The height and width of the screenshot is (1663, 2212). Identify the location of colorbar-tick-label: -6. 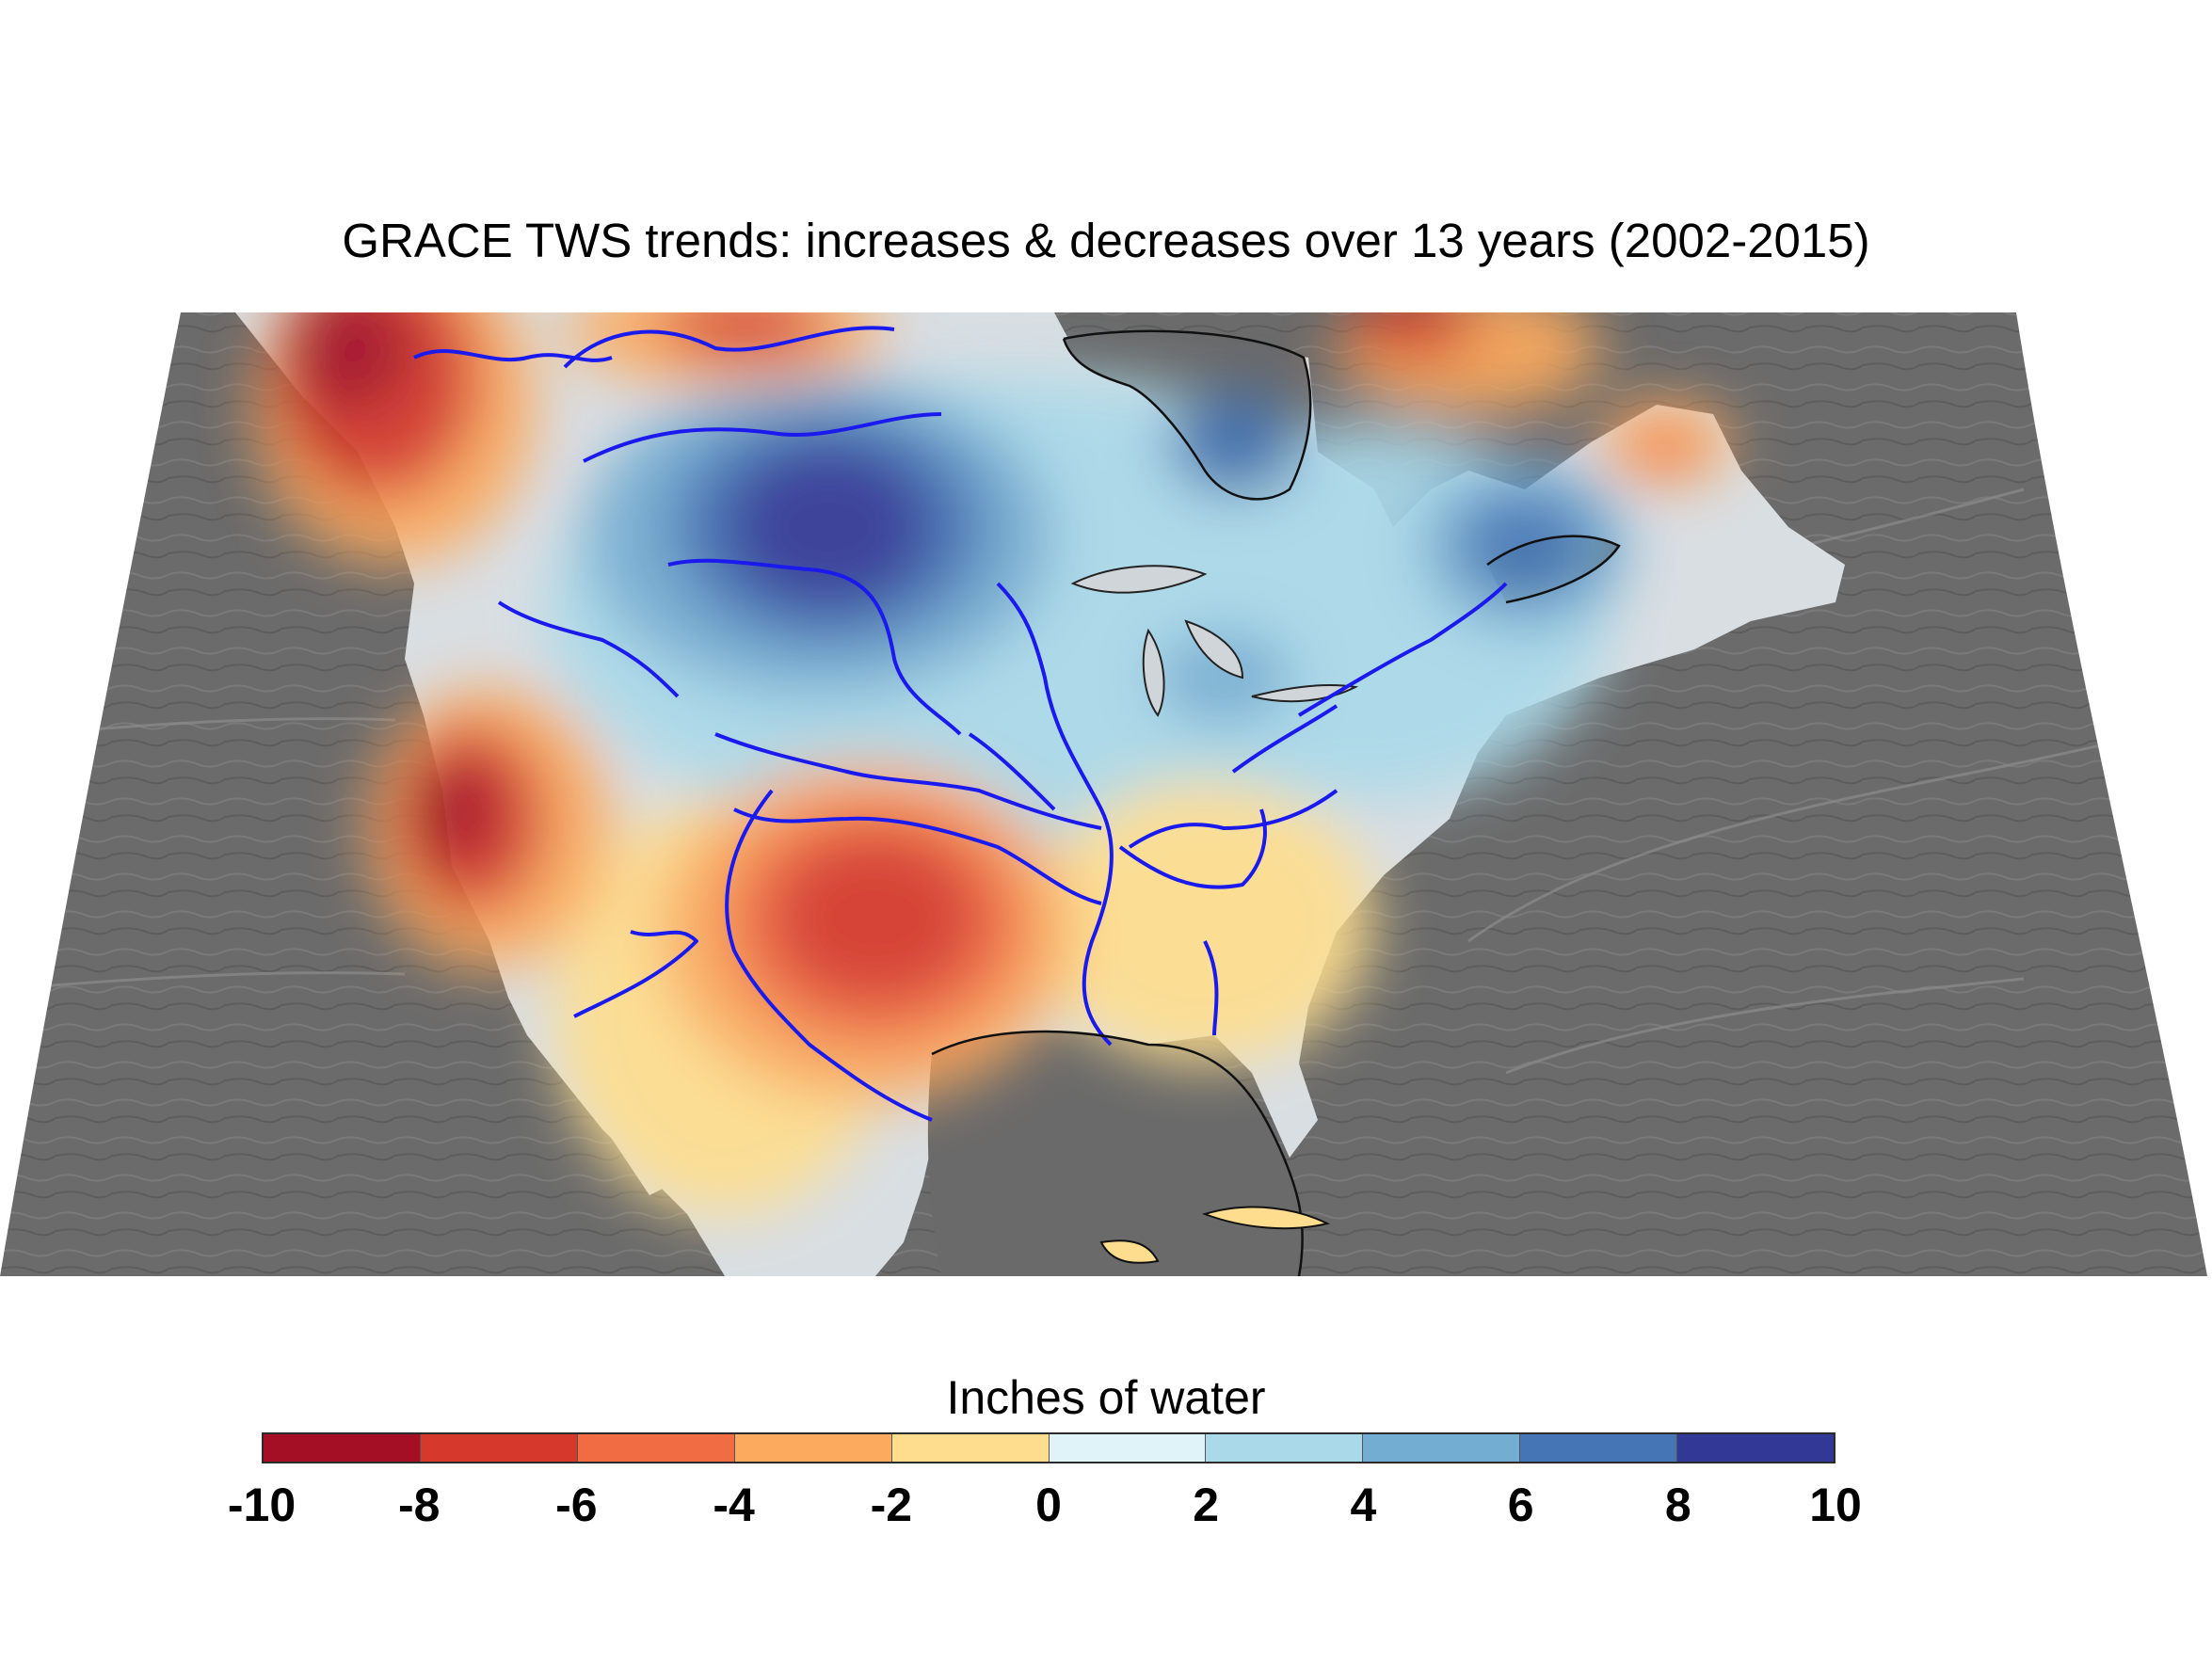
(576, 1505).